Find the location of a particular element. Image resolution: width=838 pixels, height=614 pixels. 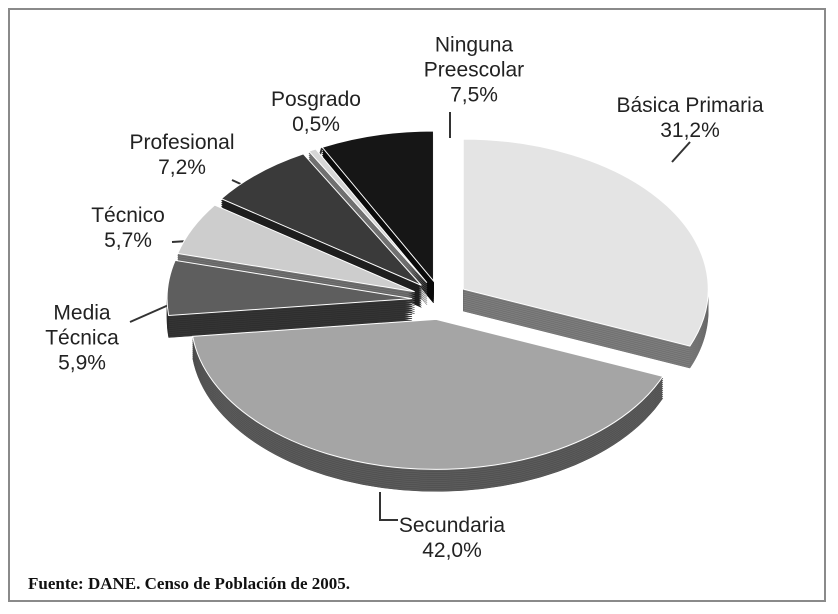

category-label: Posgrado is located at coordinates (316, 99).